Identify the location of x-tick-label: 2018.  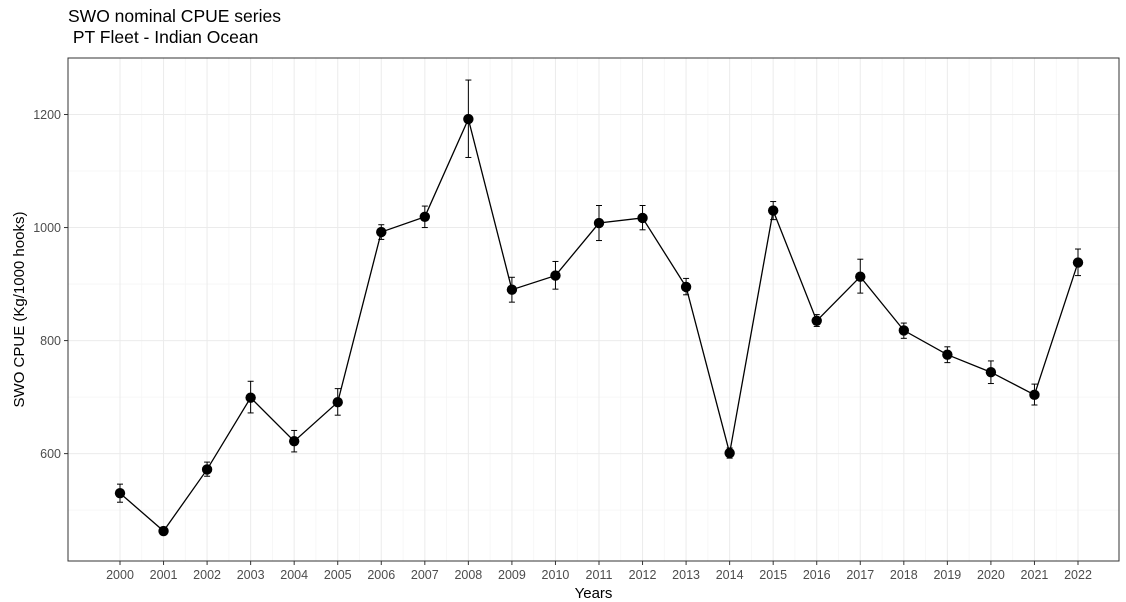
(904, 575).